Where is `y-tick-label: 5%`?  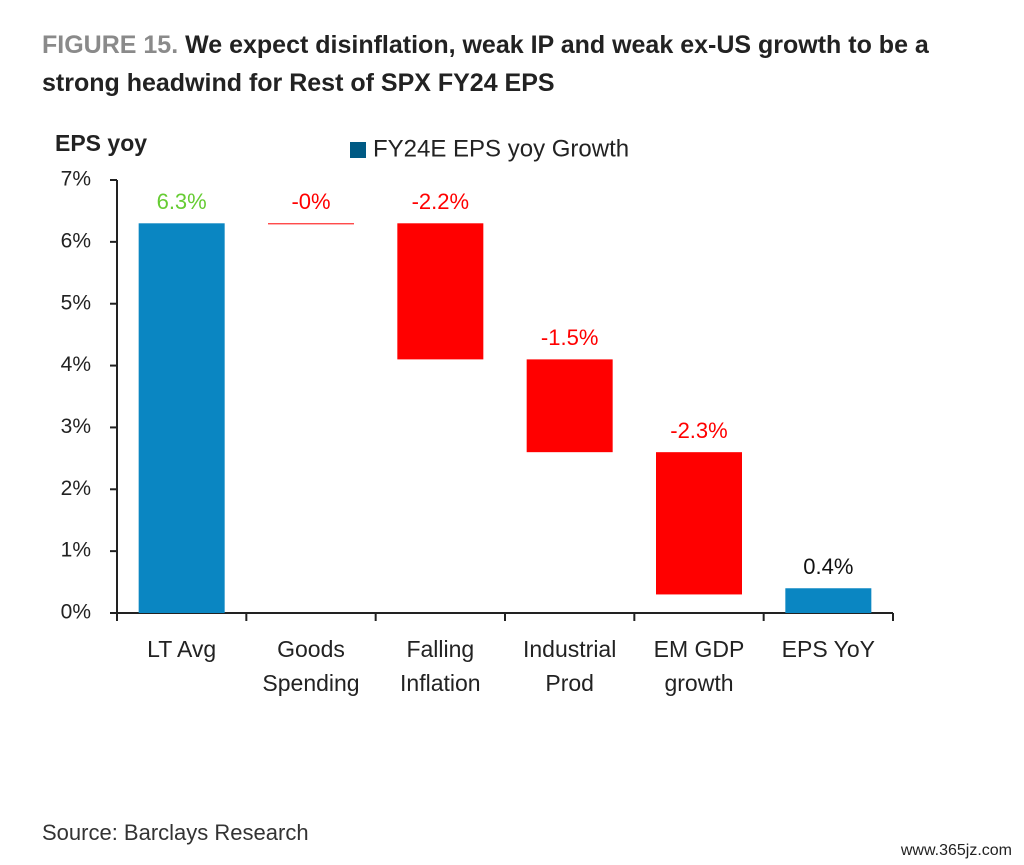
y-tick-label: 5% is located at coordinates (76, 302).